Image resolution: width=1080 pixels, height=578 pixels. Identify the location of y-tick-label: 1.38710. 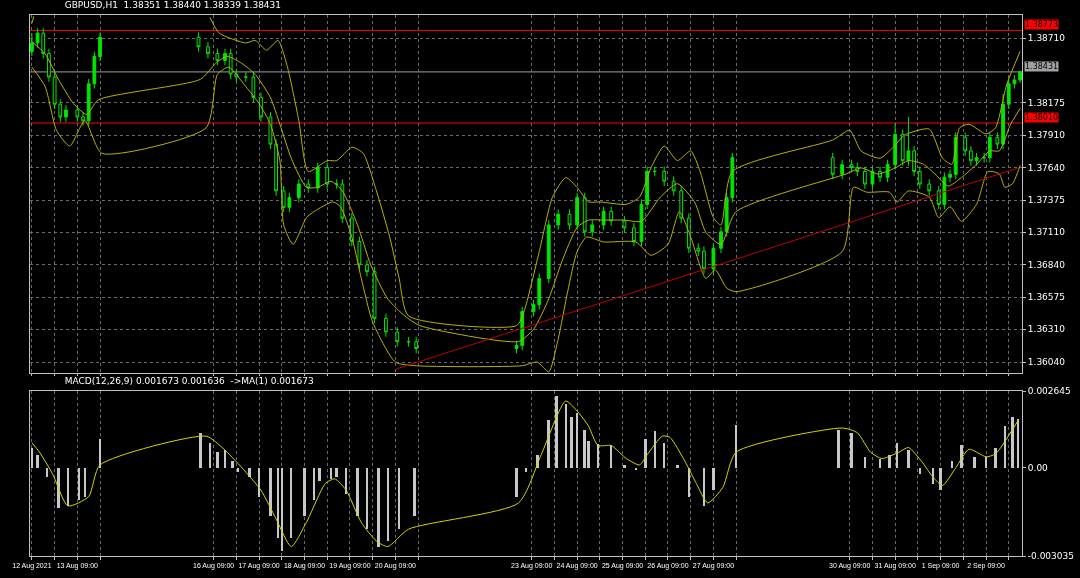
(1046, 38).